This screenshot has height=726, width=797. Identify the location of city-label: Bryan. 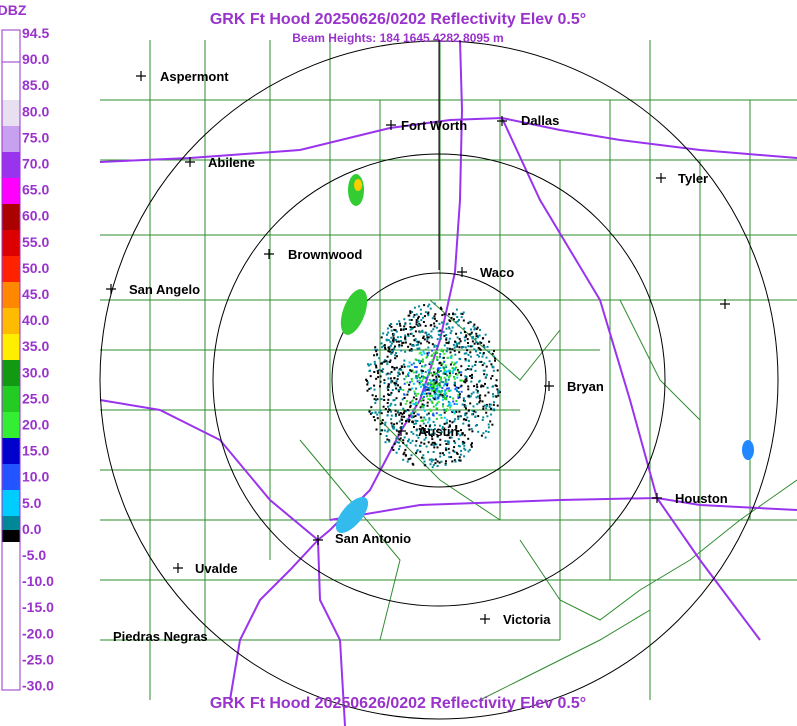
(585, 386).